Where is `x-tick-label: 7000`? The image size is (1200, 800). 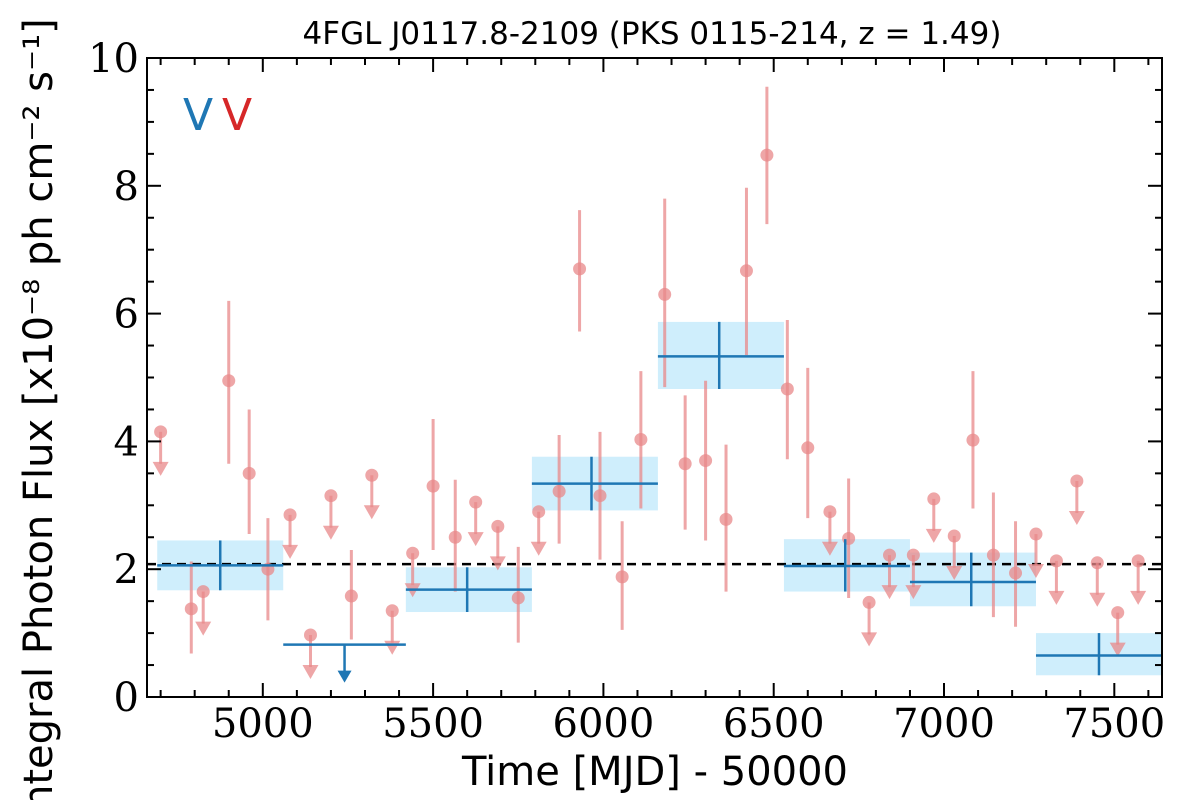 x-tick-label: 7000 is located at coordinates (944, 724).